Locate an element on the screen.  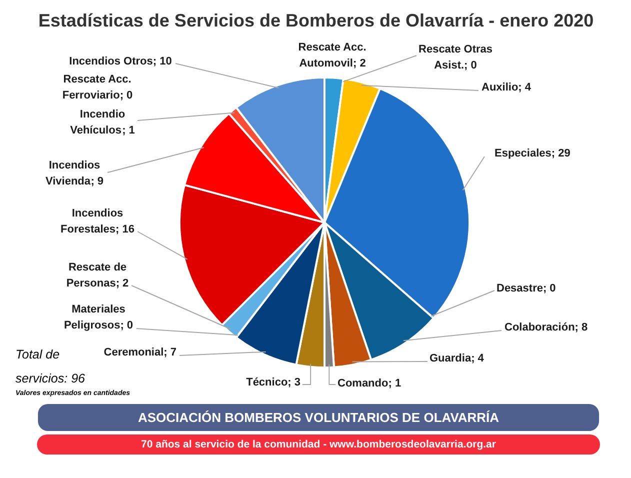
slice-label: Auxilio is located at coordinates (500, 88).